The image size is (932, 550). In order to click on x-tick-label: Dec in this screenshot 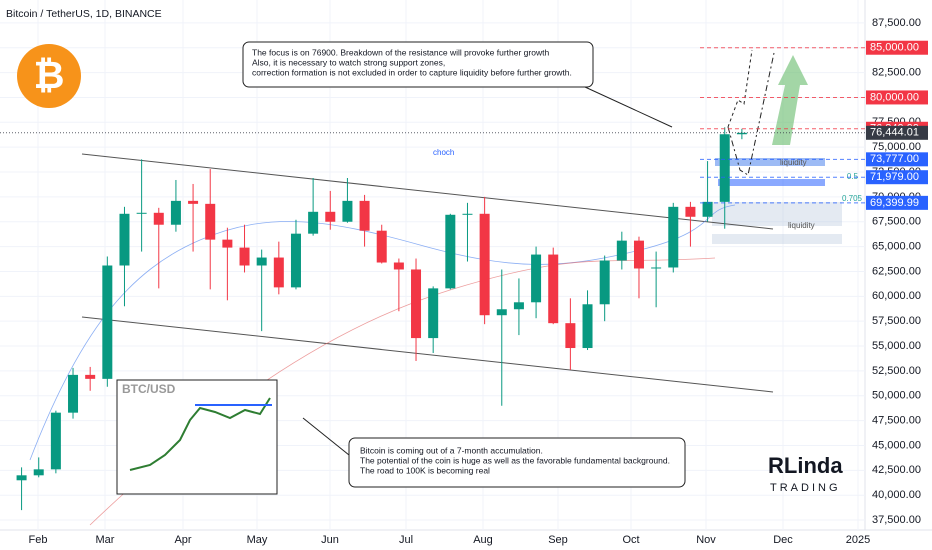, I will do `click(783, 540)`.